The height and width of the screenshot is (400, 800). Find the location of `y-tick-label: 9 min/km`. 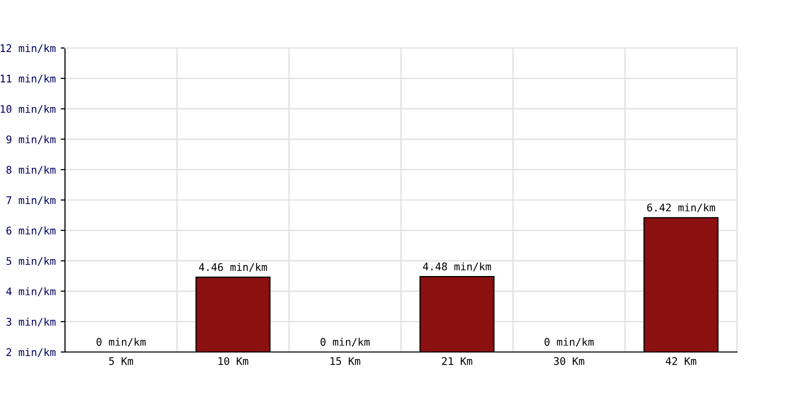

y-tick-label: 9 min/km is located at coordinates (31, 139).